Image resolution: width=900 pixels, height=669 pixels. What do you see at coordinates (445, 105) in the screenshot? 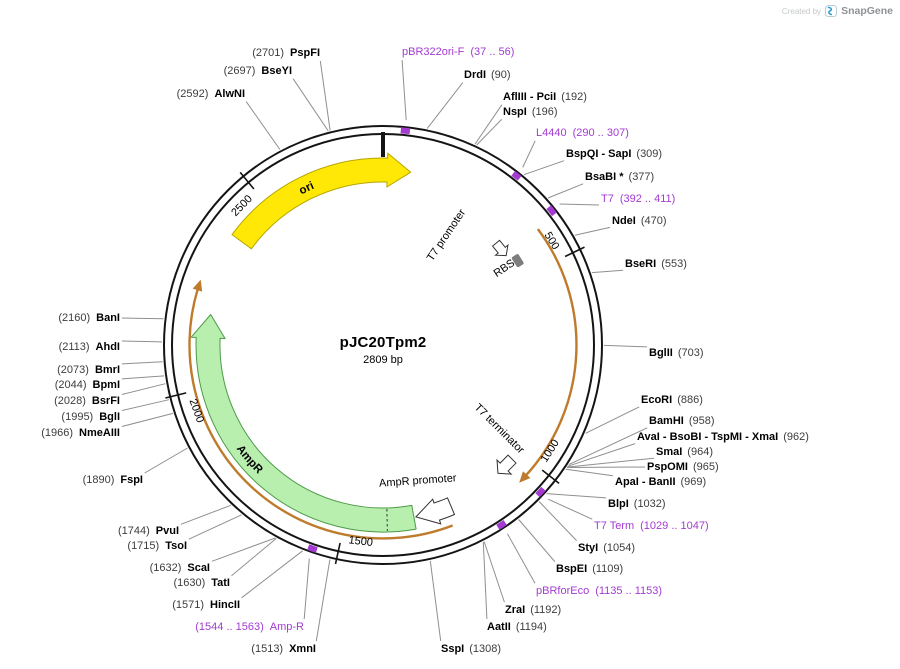
I see `callout-line-drdi` at bounding box center [445, 105].